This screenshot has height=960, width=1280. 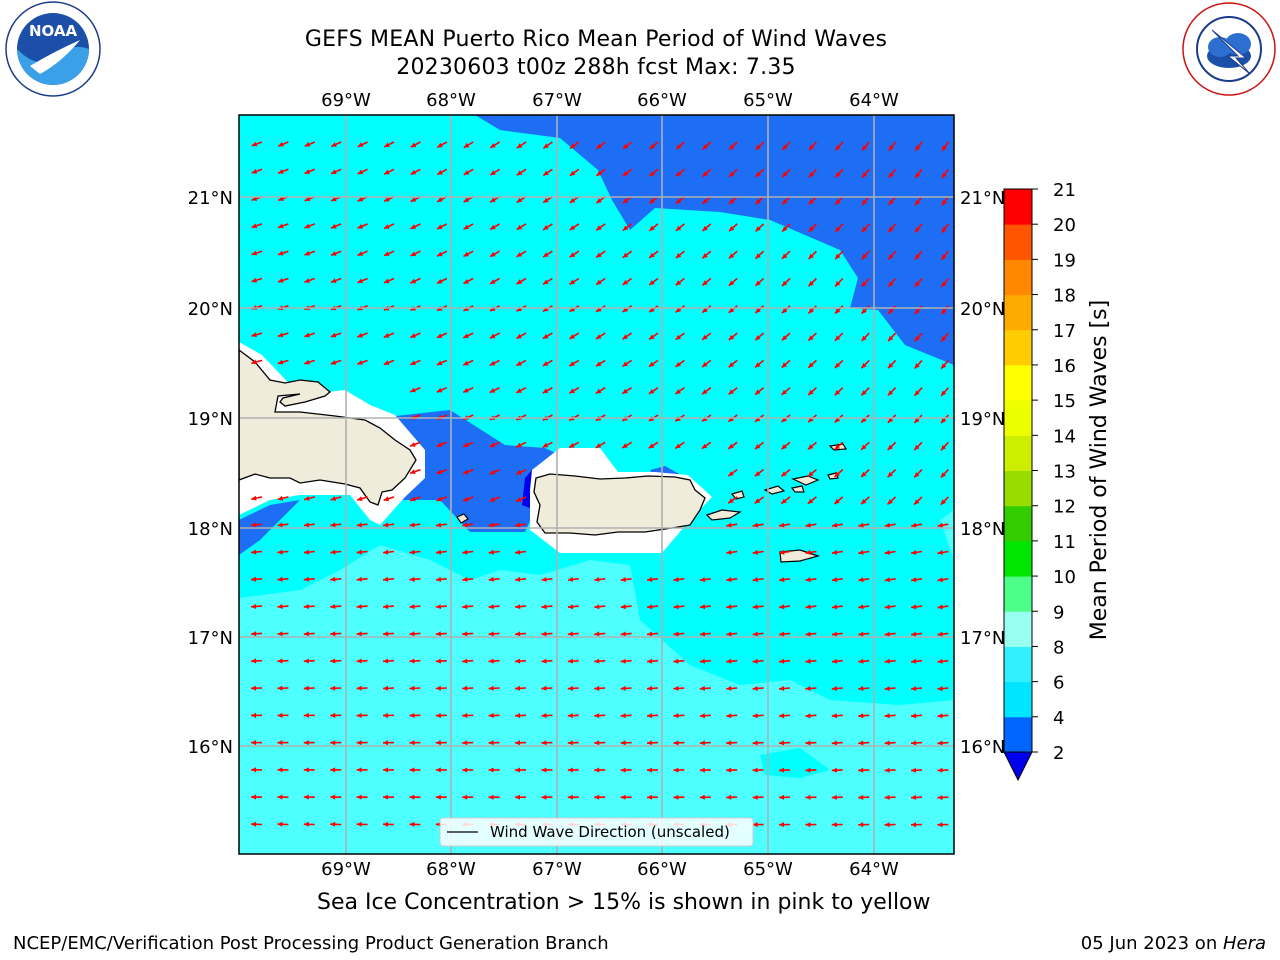 I want to click on colorbar-tick-label: 17, so click(x=1064, y=331).